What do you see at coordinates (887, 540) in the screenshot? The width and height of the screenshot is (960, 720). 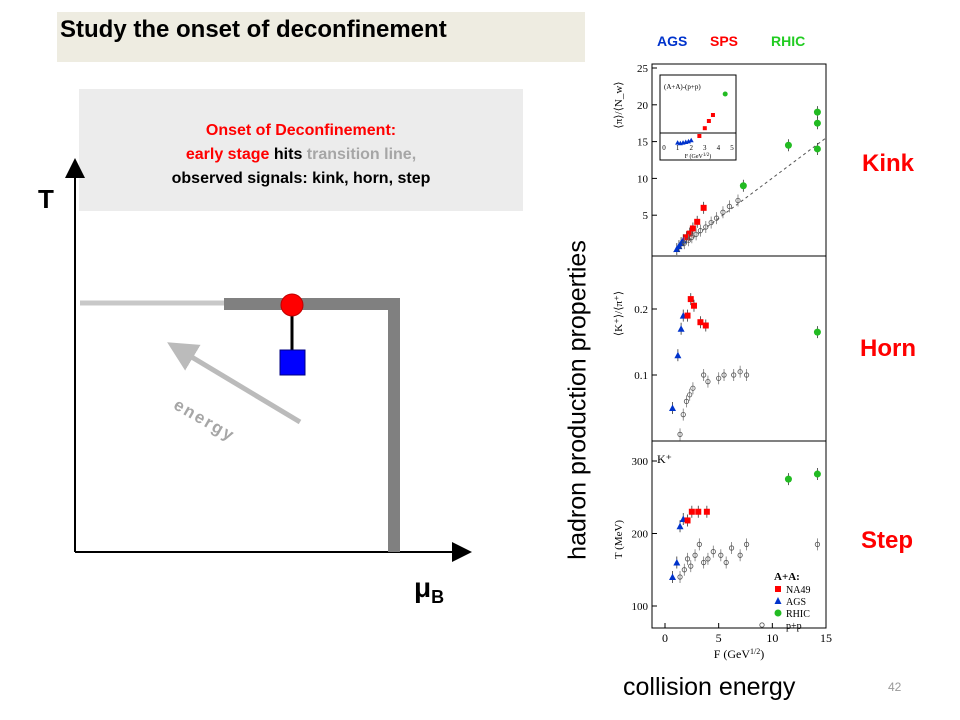 I see `step-label: Step` at bounding box center [887, 540].